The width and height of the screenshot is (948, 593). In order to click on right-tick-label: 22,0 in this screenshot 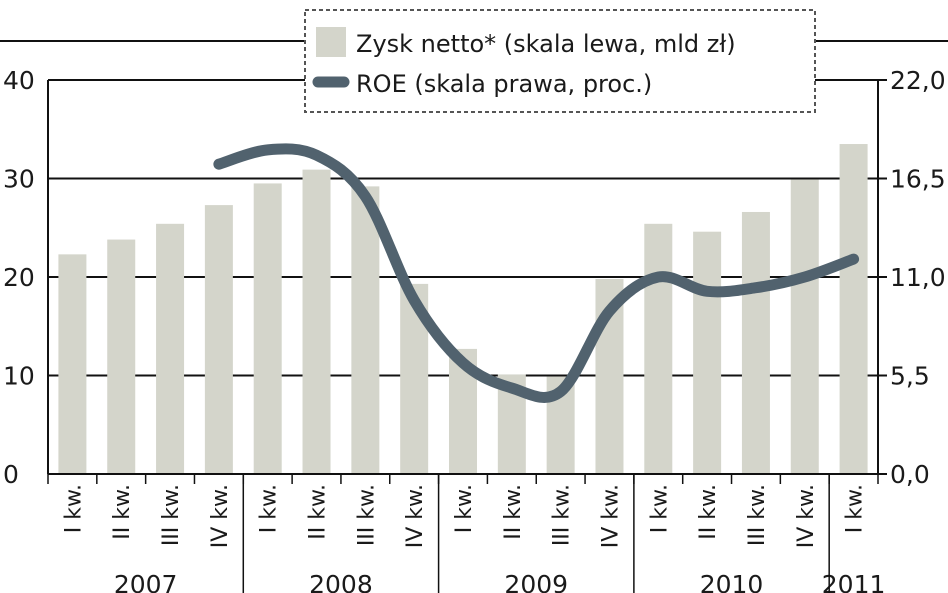, I will do `click(918, 80)`.